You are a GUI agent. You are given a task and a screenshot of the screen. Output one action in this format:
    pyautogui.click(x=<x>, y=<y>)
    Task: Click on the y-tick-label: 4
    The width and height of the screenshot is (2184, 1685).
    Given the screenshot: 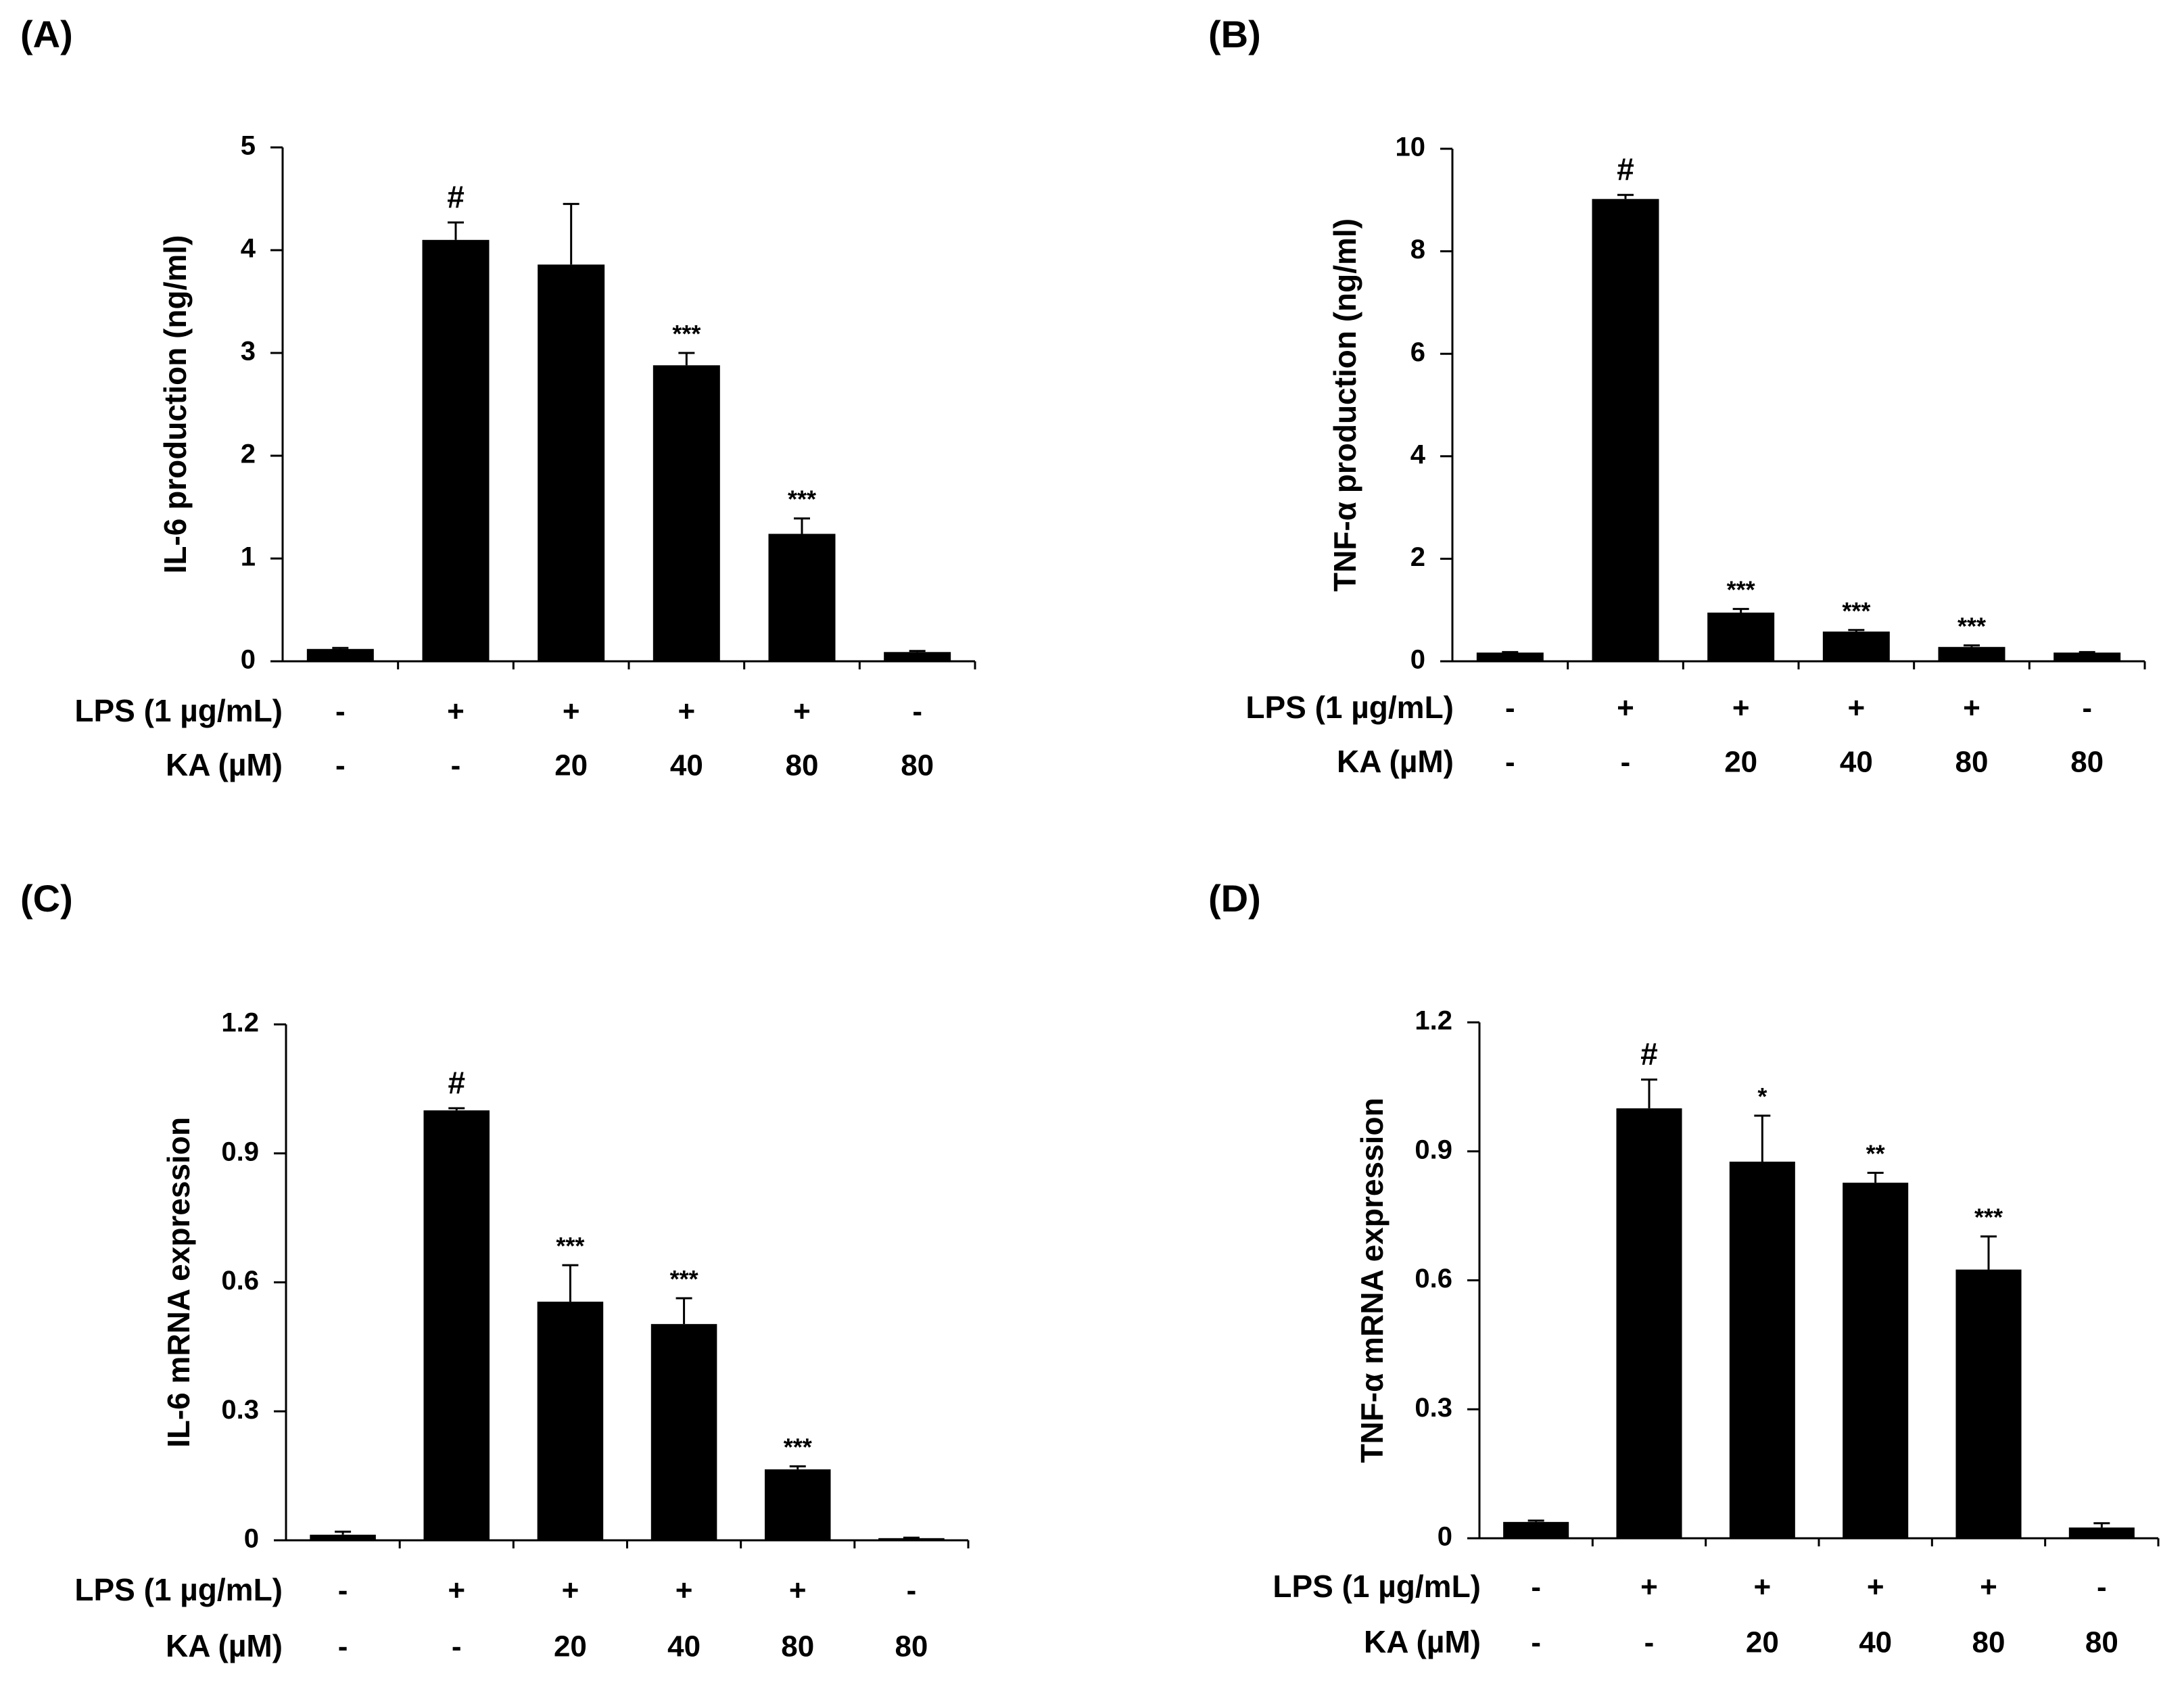 What is the action you would take?
    pyautogui.click(x=1418, y=454)
    